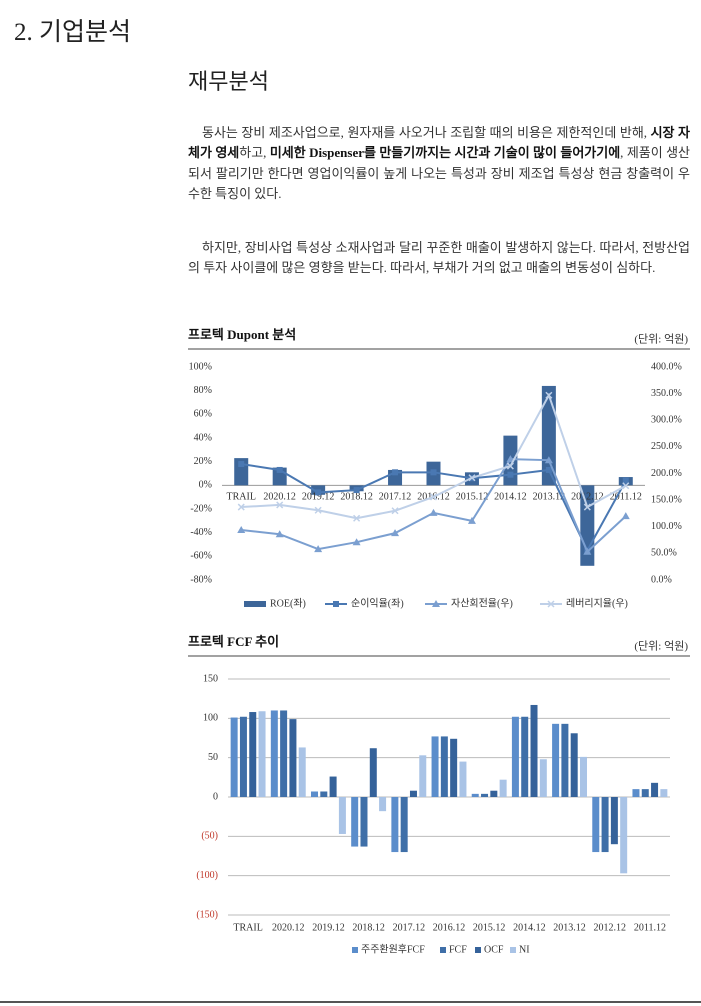 The image size is (701, 1006). Describe the element at coordinates (233, 641) in the screenshot. I see `chart-title: 프로텍 FCF 추이` at that location.